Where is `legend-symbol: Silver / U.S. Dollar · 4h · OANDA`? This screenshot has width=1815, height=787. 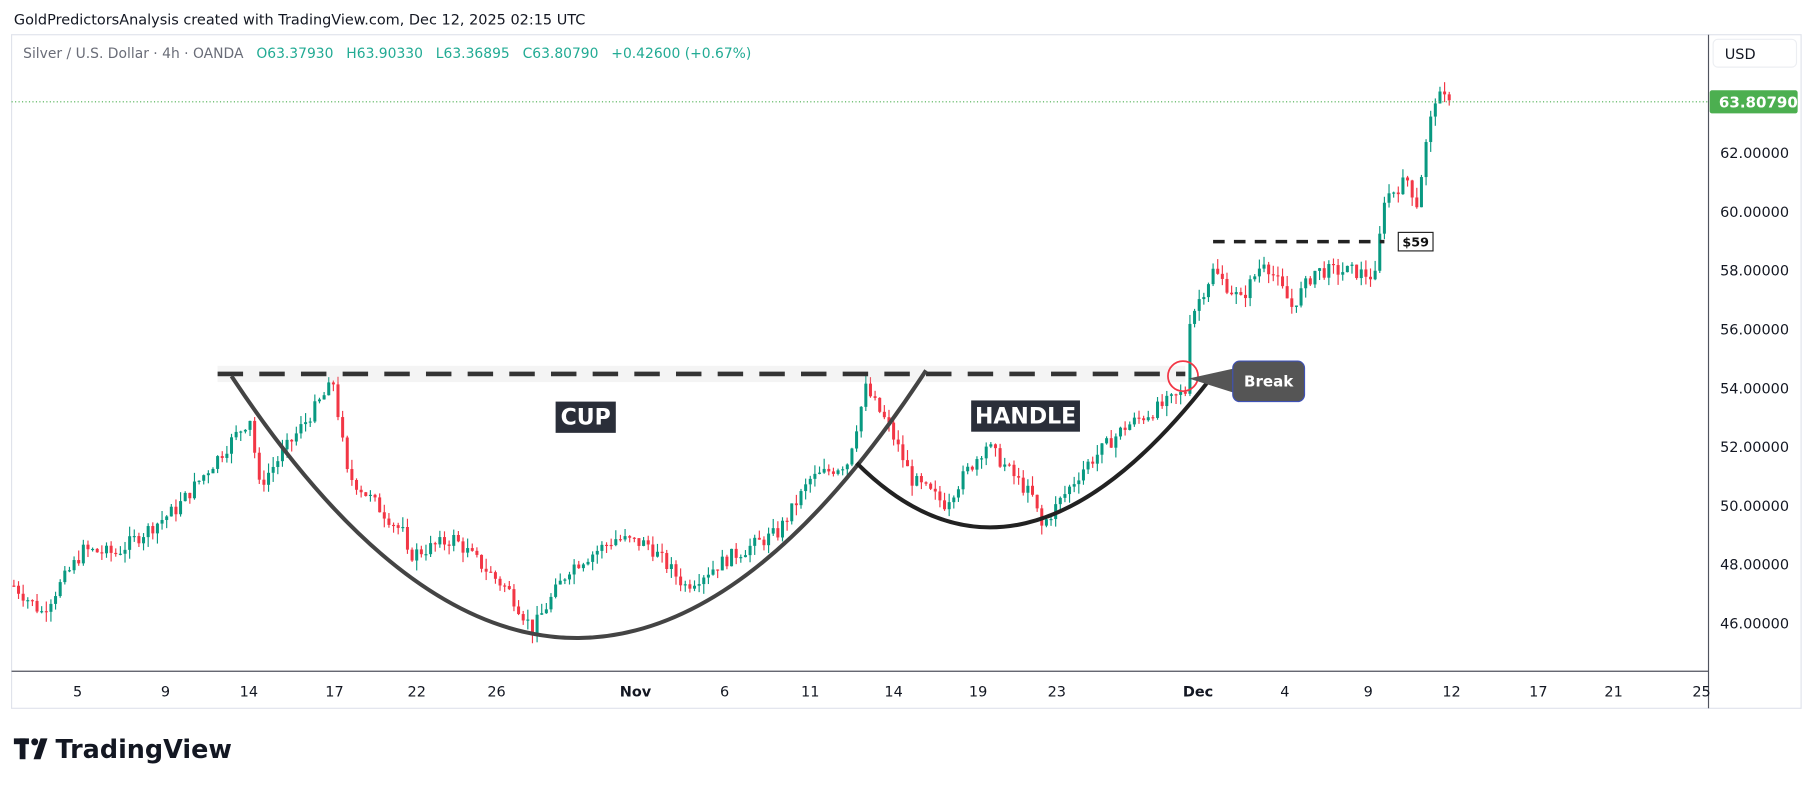
legend-symbol: Silver / U.S. Dollar · 4h · OANDA is located at coordinates (133, 54).